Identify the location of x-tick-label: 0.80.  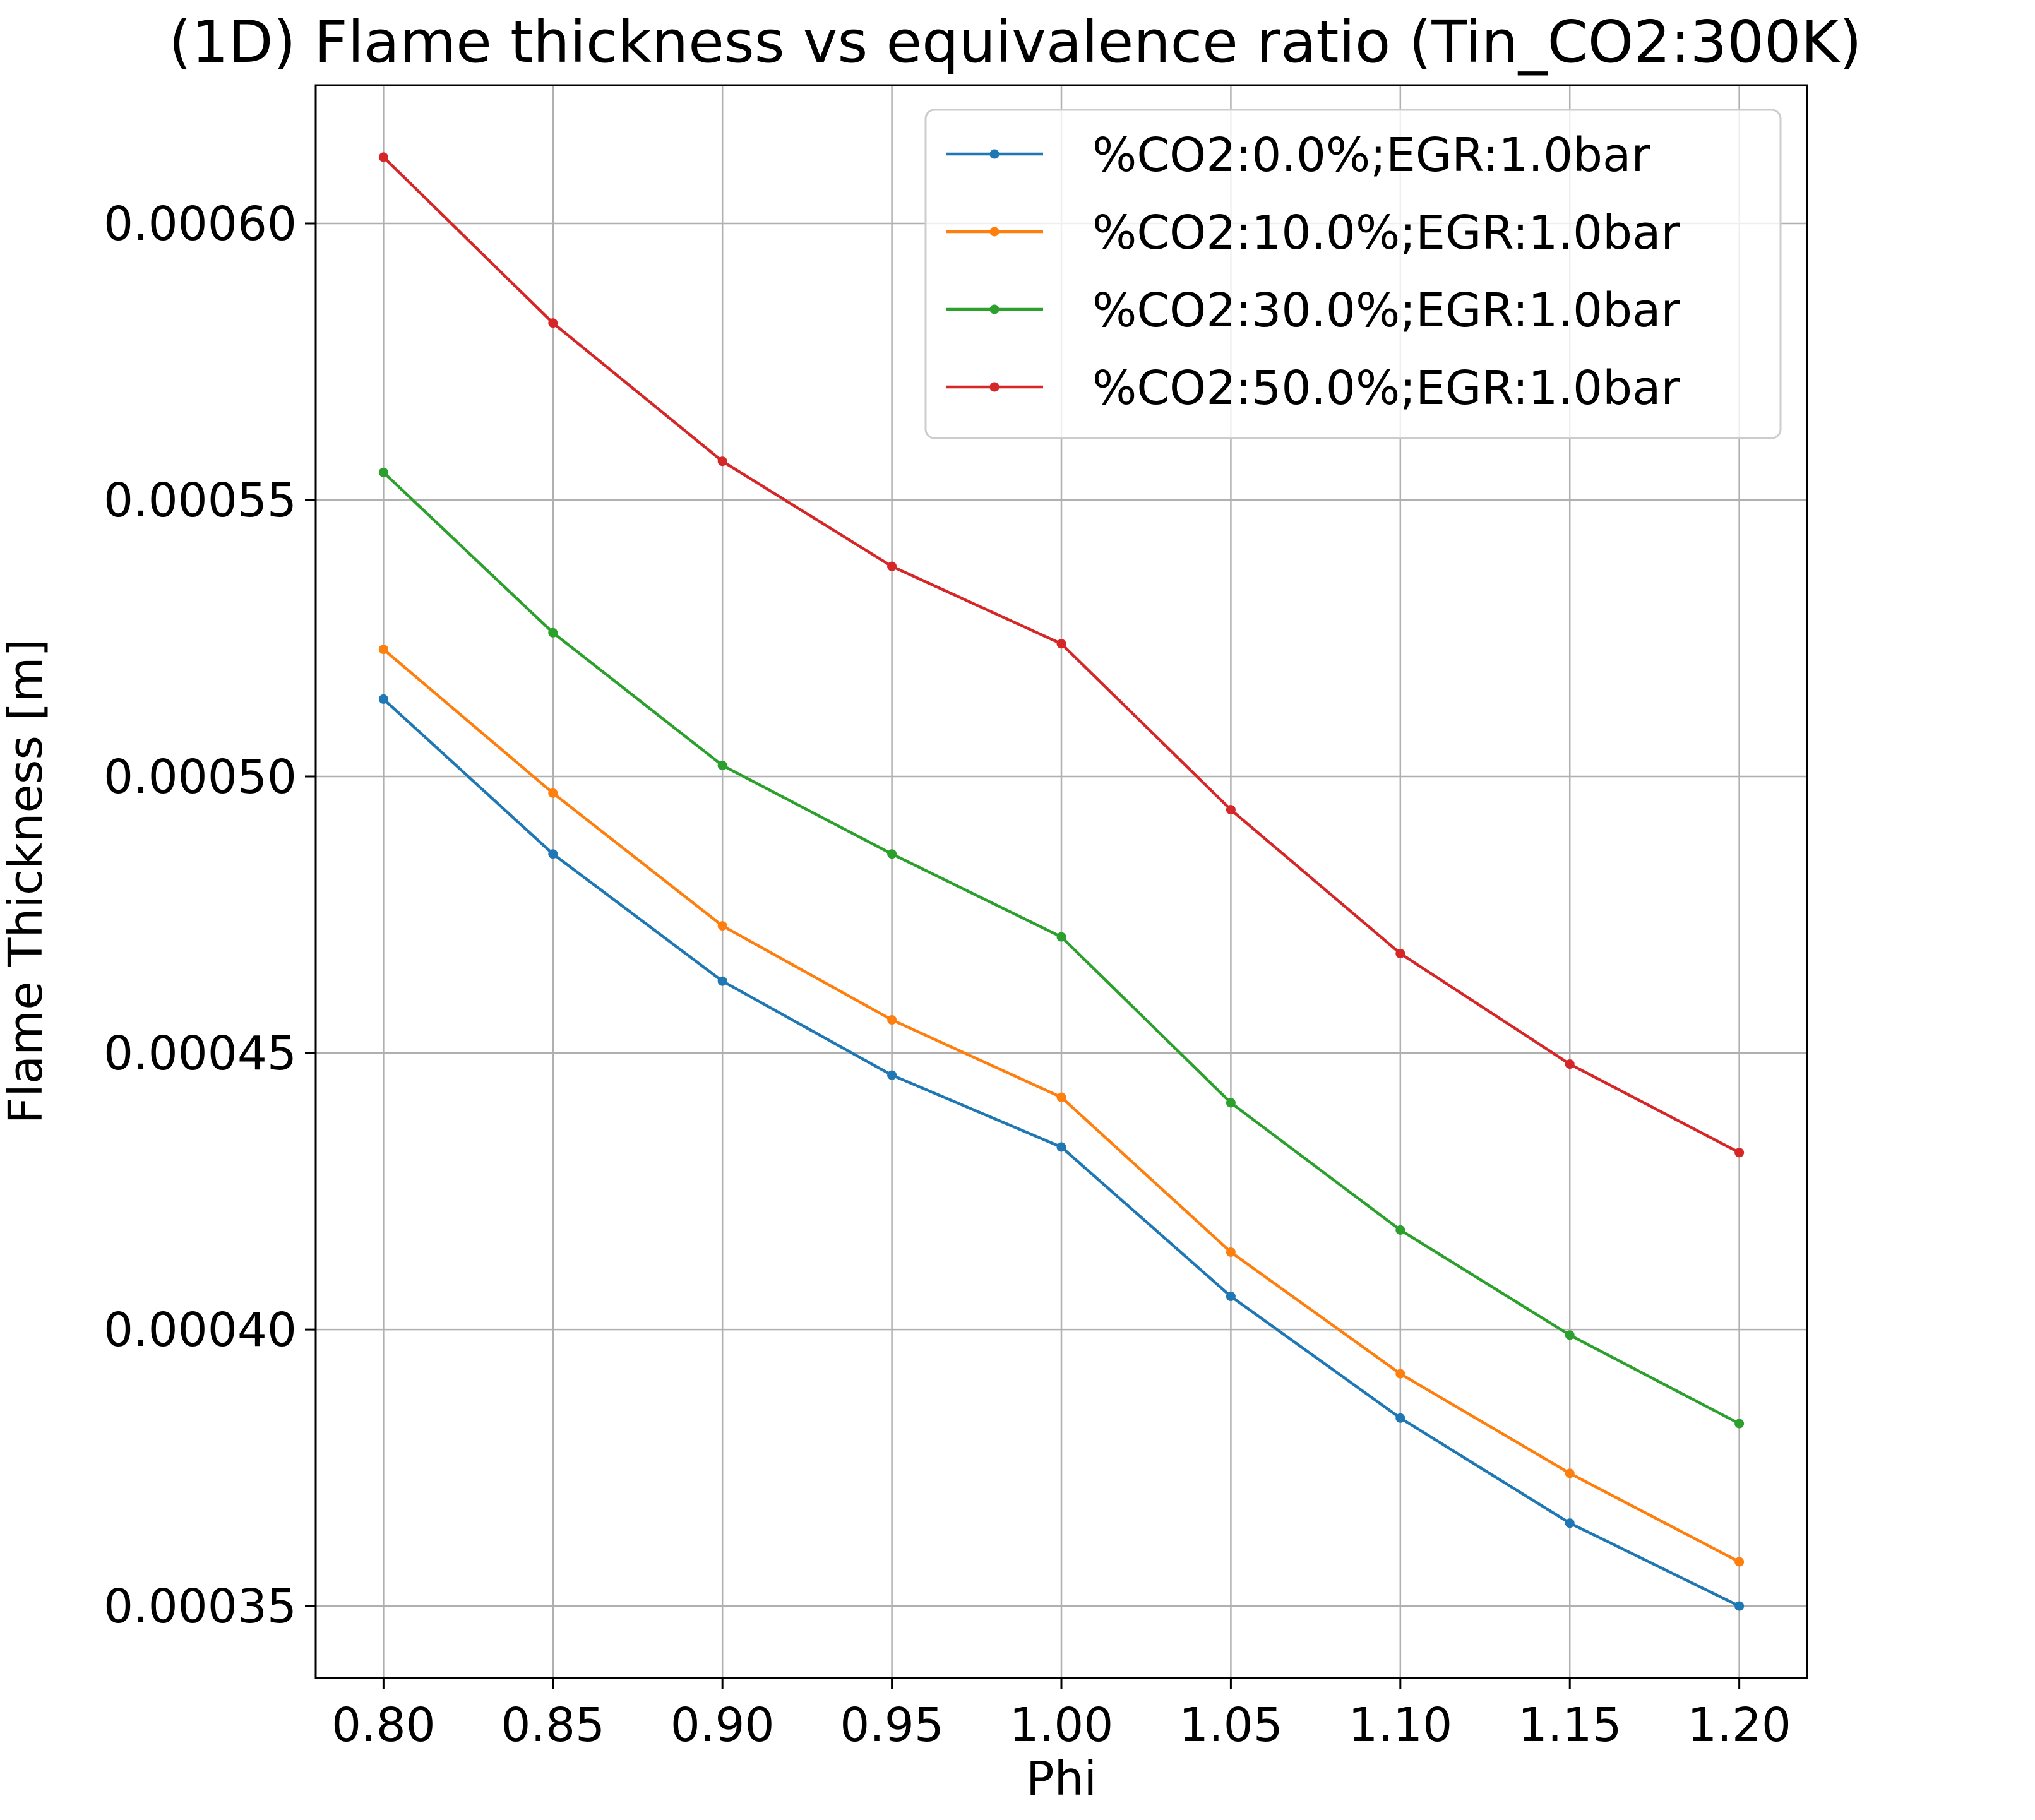
(383, 1725).